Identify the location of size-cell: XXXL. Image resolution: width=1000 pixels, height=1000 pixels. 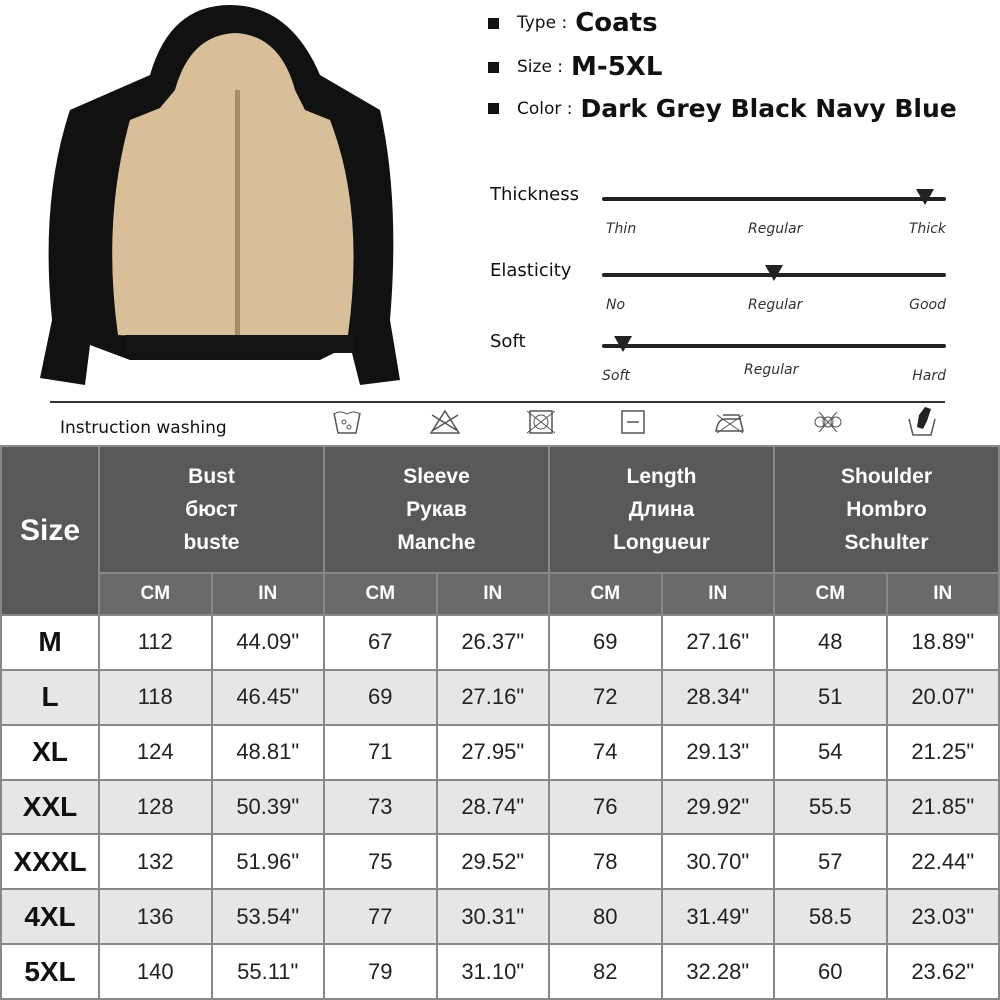
(50, 862).